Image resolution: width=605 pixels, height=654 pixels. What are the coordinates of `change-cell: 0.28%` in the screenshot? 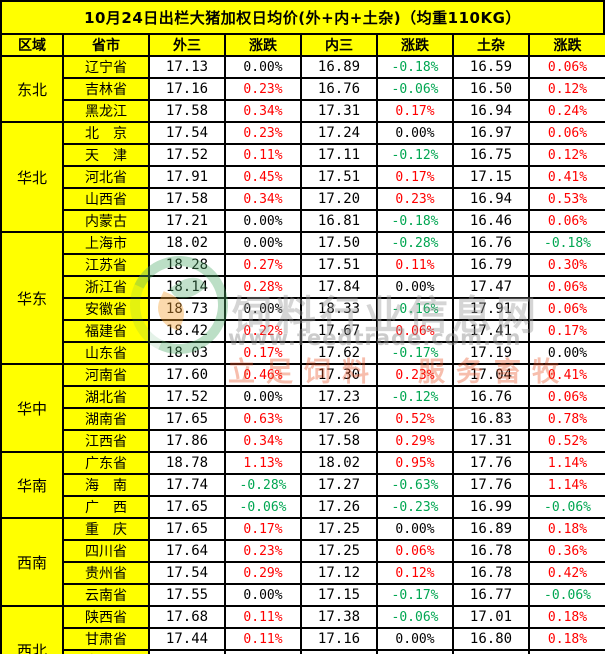 It's located at (263, 287).